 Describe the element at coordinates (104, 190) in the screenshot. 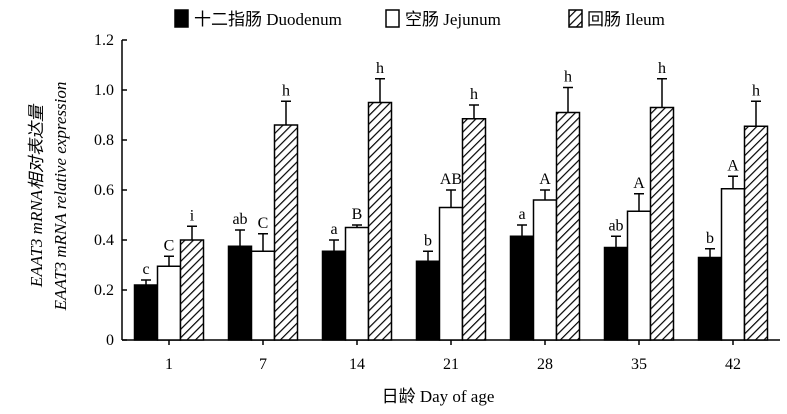

I see `y-tick-label: 0.6` at that location.